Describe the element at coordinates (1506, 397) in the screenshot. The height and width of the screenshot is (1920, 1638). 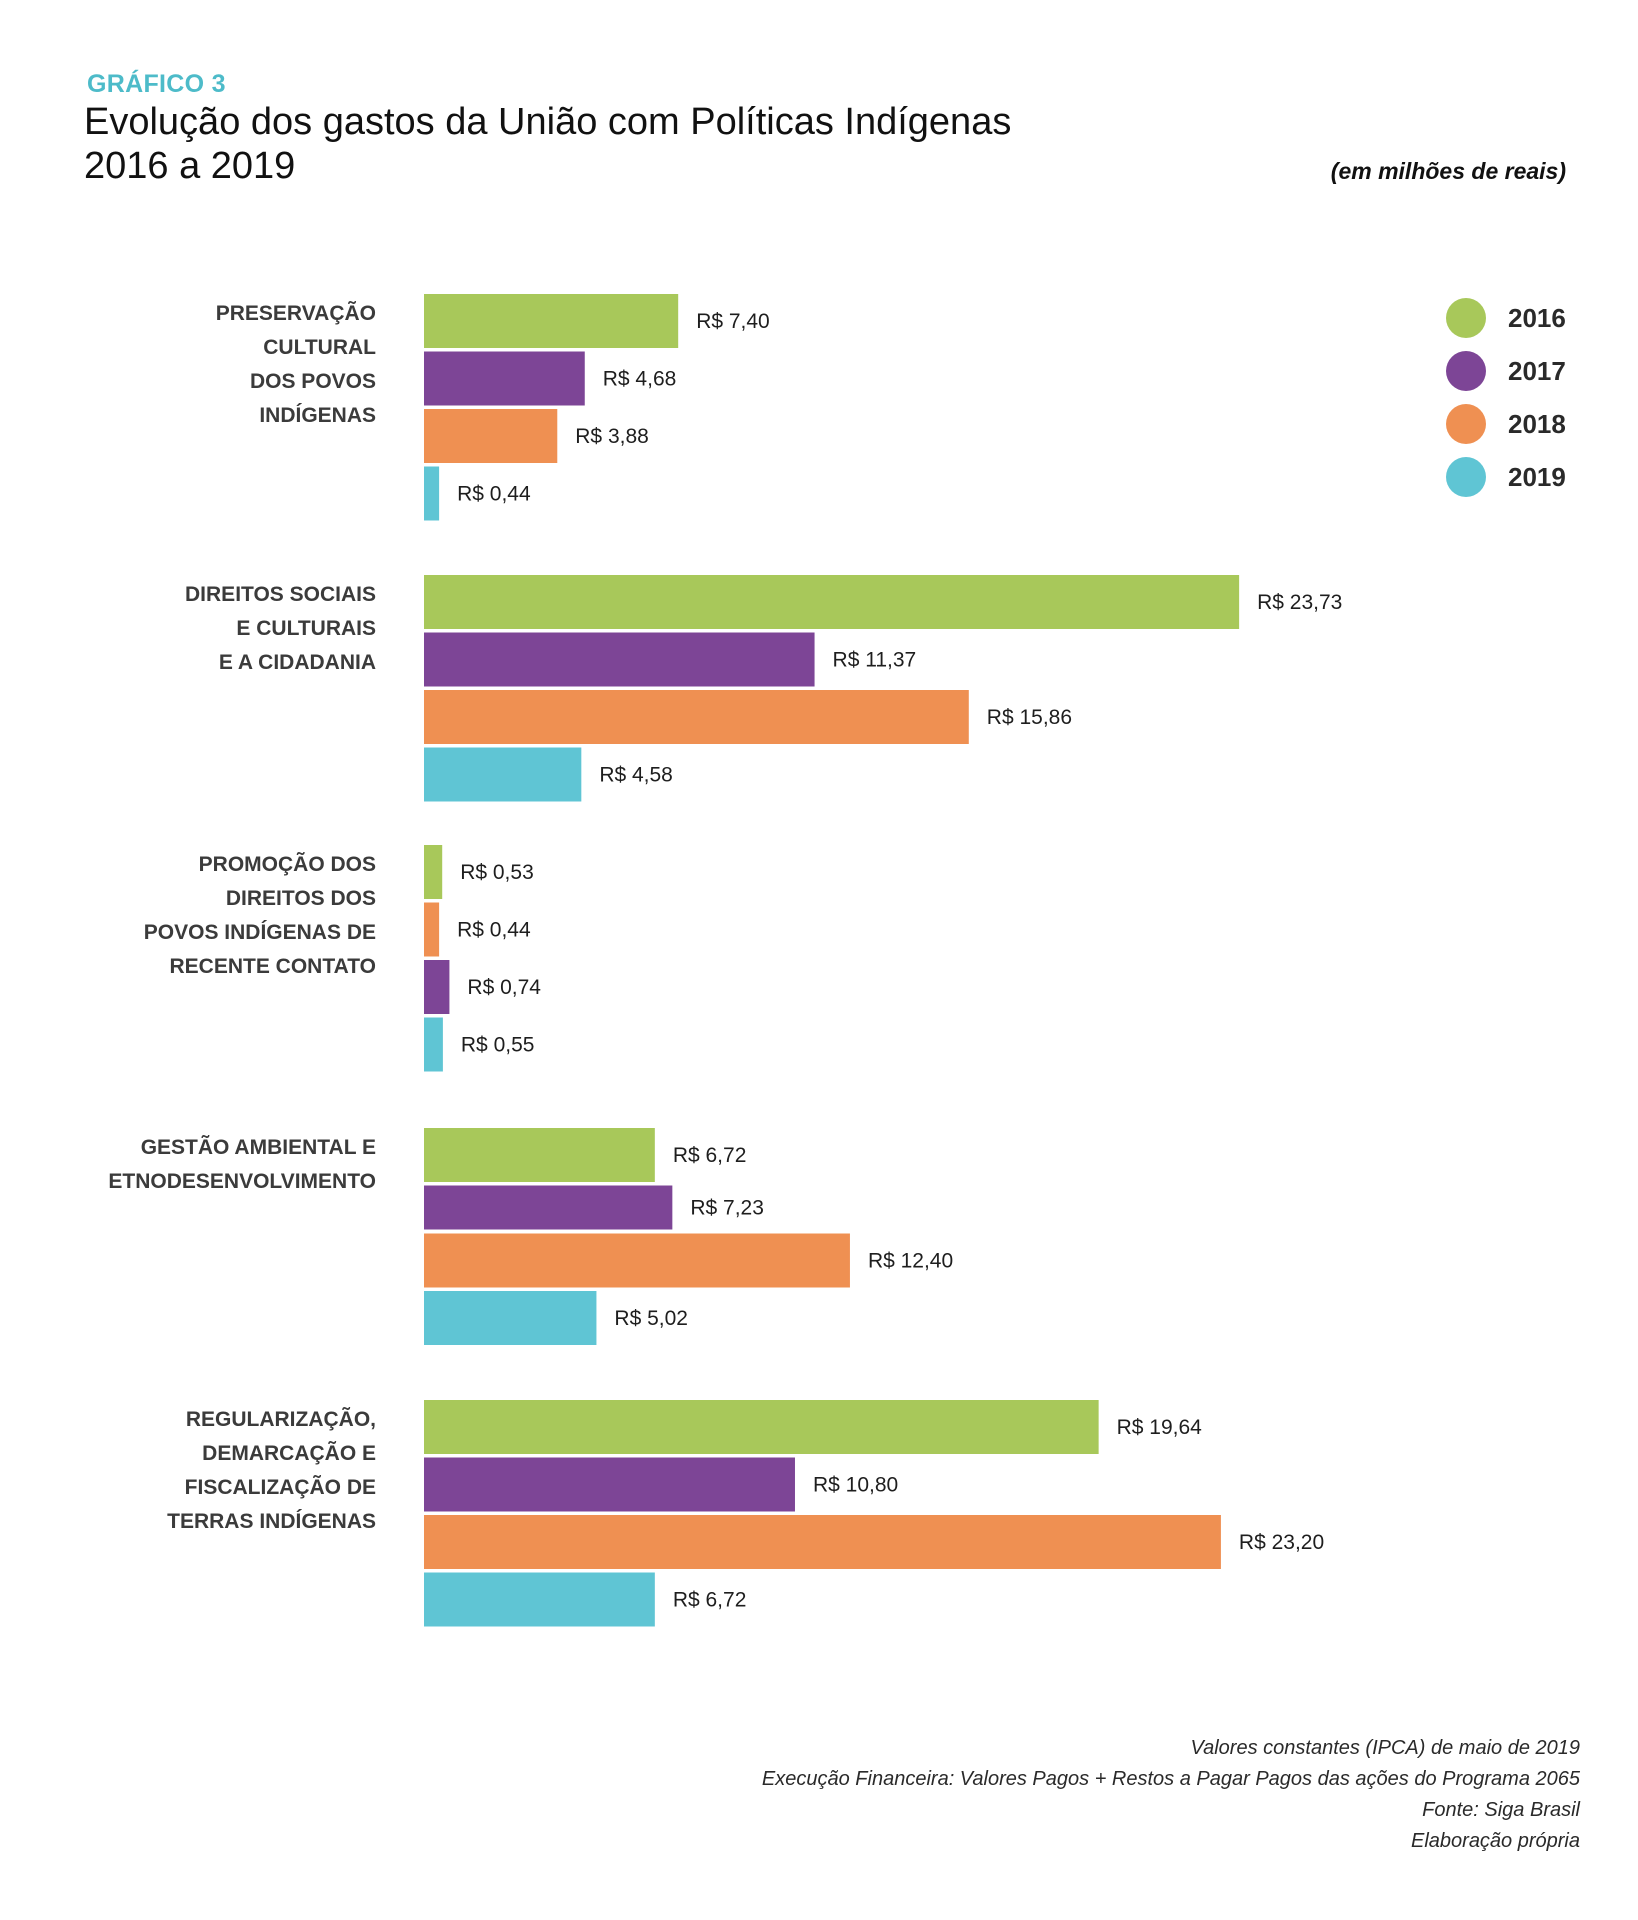
I see `legend: 2016 2017 2018 2019` at that location.